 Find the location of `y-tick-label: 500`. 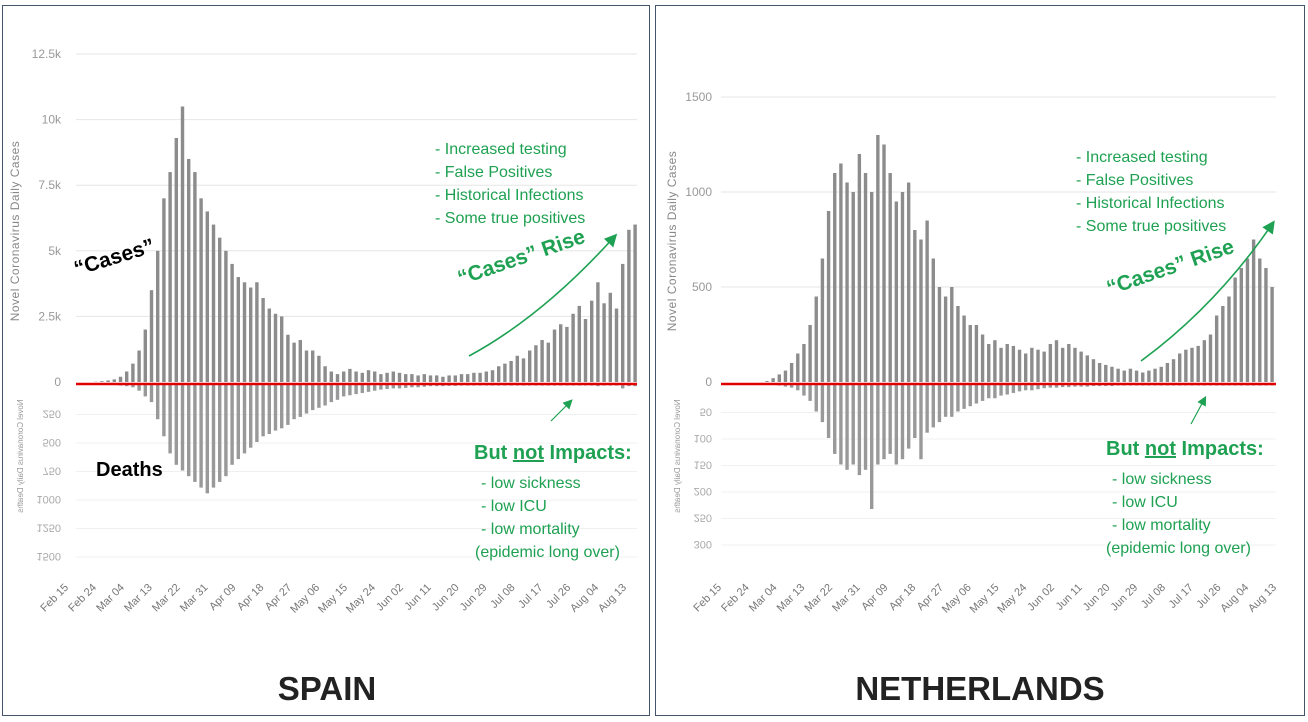

y-tick-label: 500 is located at coordinates (702, 287).